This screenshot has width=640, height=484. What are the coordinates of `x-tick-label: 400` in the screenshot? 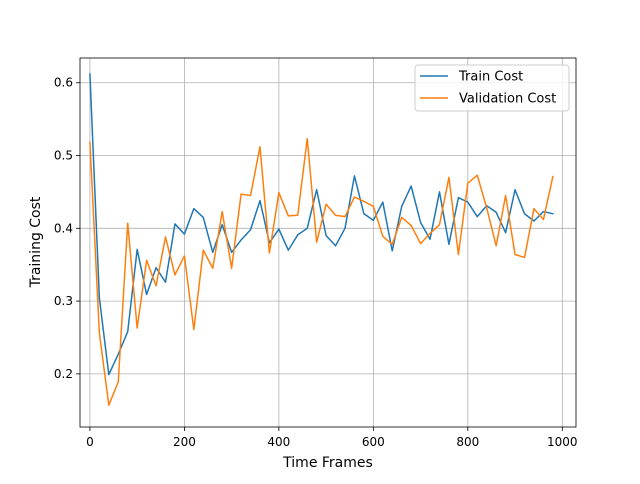 It's located at (278, 442).